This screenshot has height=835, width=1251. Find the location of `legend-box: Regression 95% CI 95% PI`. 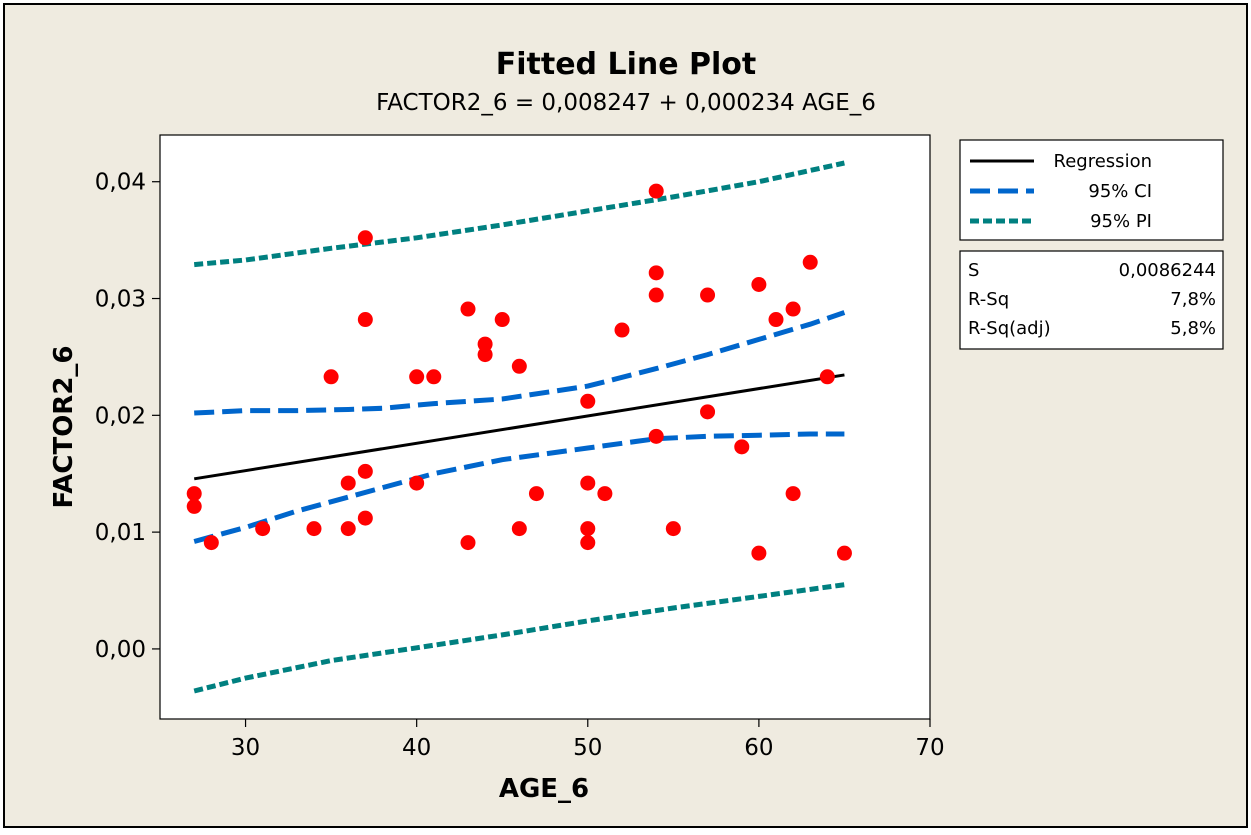

legend-box: Regression 95% CI 95% PI is located at coordinates (1091, 190).